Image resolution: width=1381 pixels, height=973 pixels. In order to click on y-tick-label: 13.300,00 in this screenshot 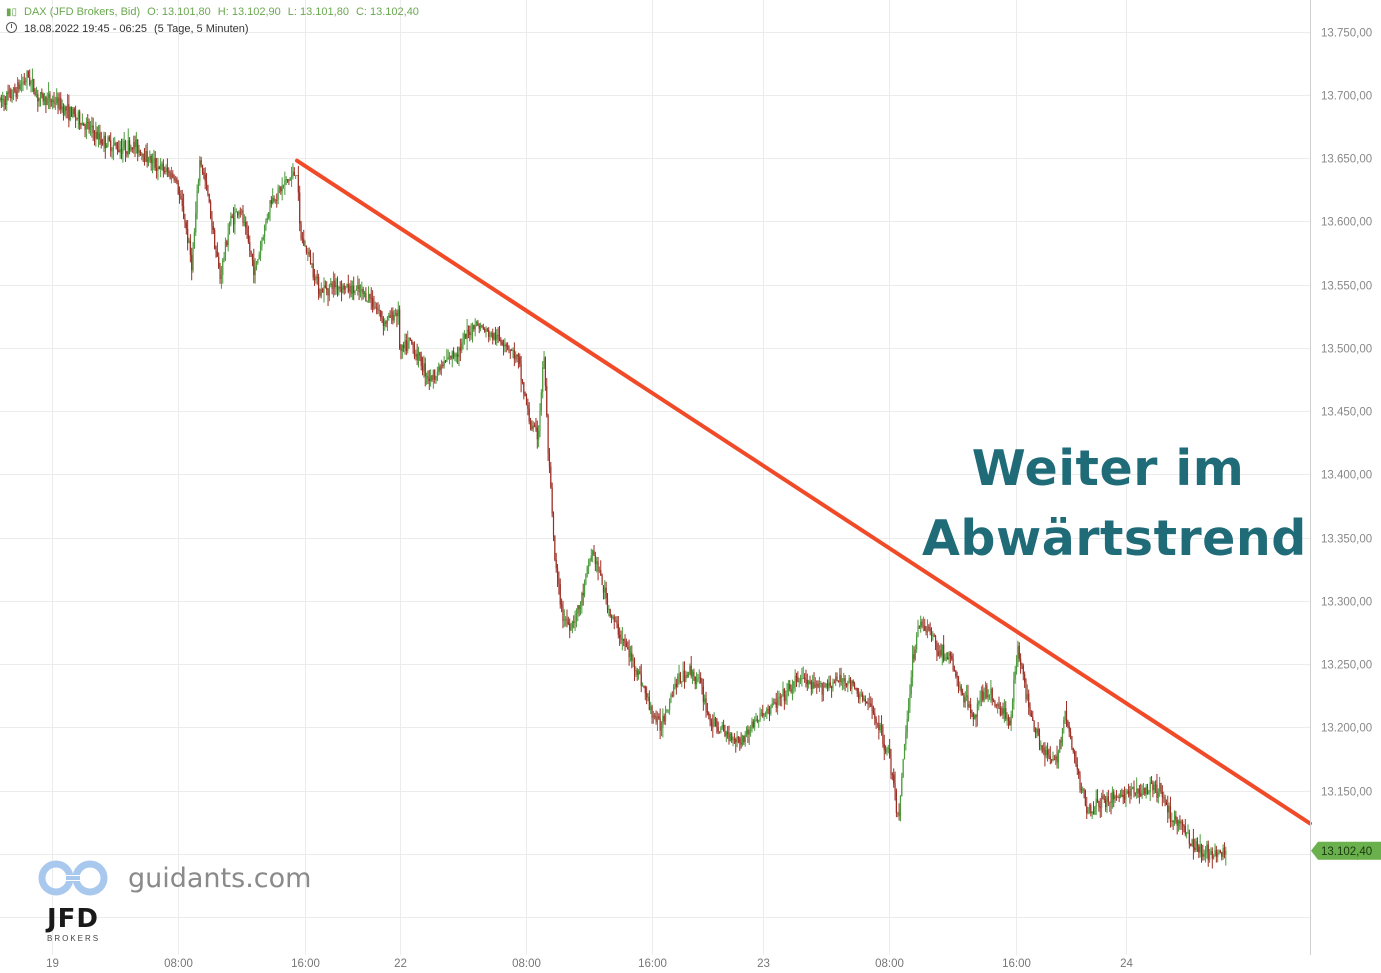, I will do `click(1346, 603)`.